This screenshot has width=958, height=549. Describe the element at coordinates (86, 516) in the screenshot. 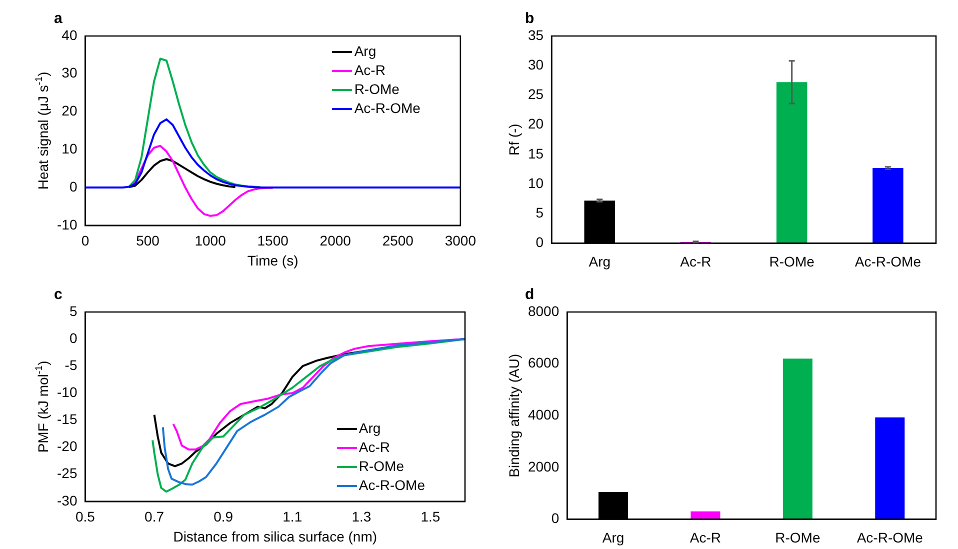

I see `x-tick-label: 0.5` at that location.